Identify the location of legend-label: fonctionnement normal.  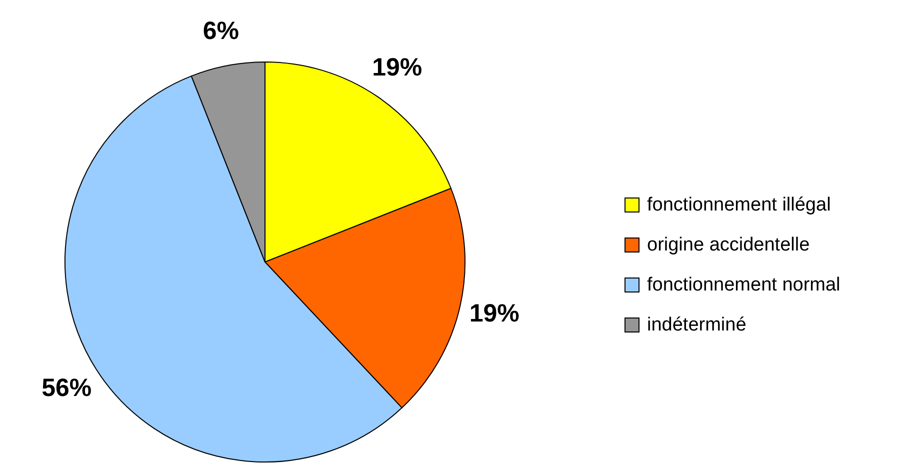
(743, 285).